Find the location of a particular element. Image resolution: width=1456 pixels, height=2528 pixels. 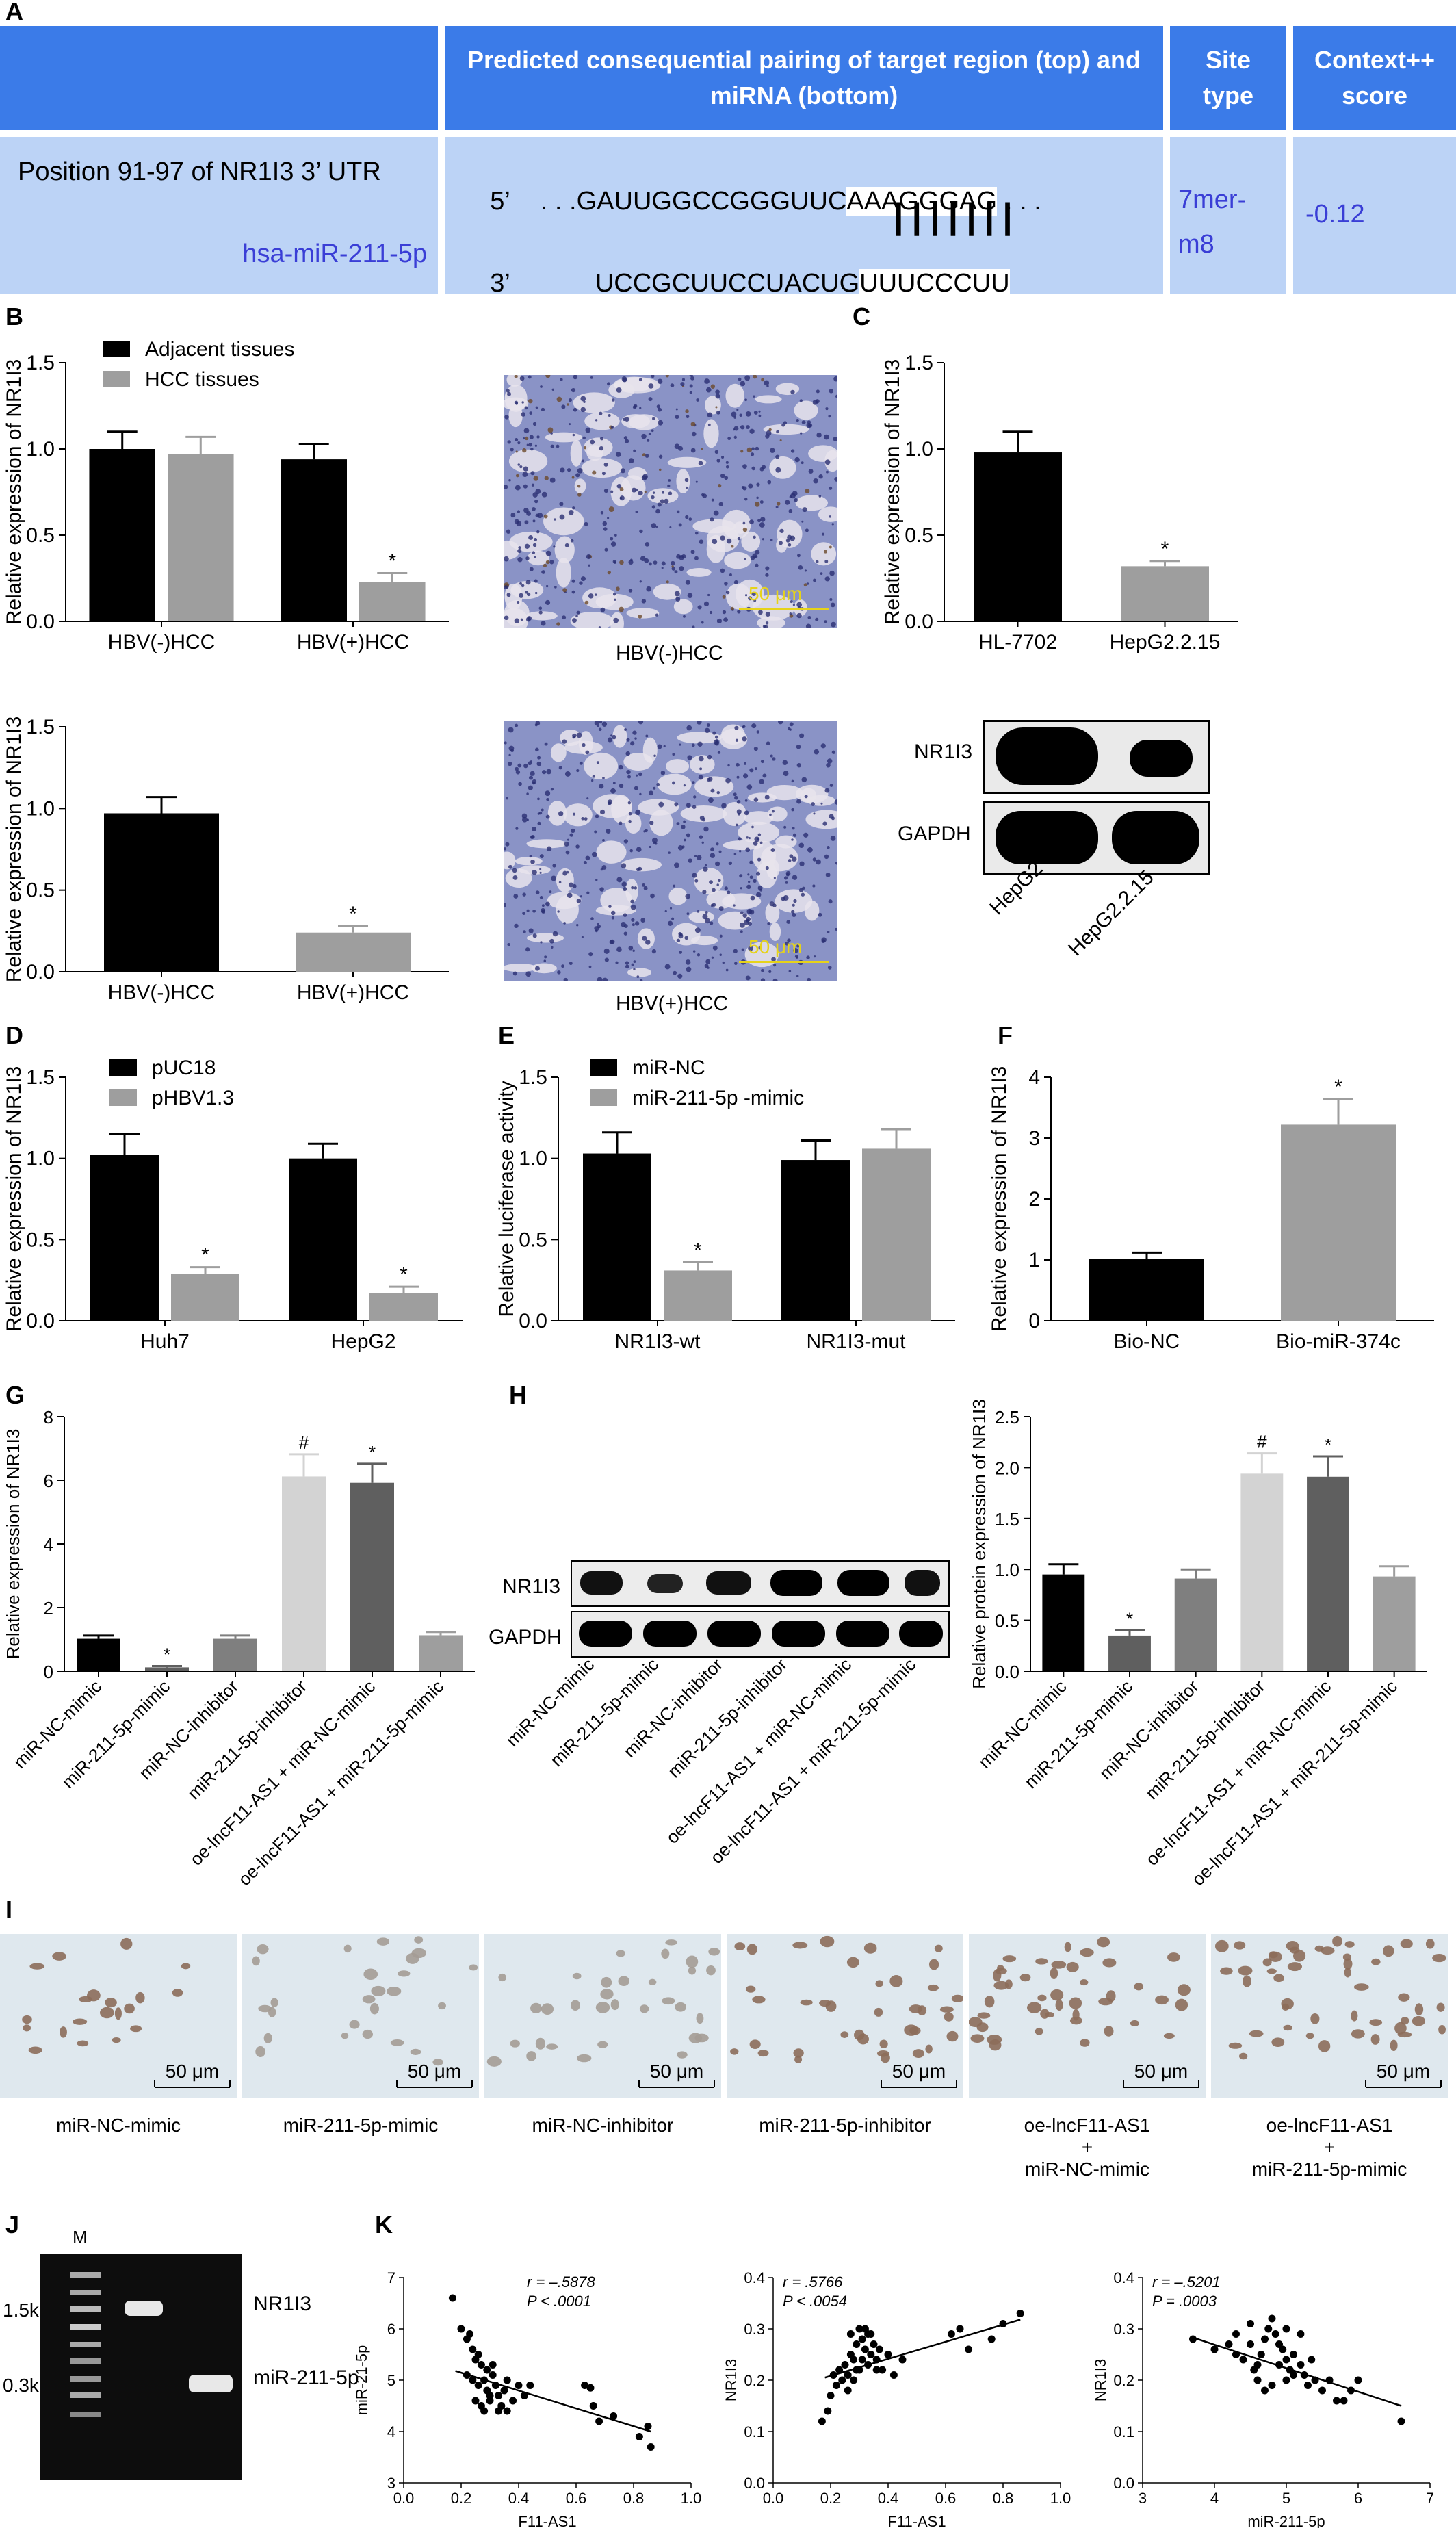

y-tick-label: 6 is located at coordinates (48, 1481).